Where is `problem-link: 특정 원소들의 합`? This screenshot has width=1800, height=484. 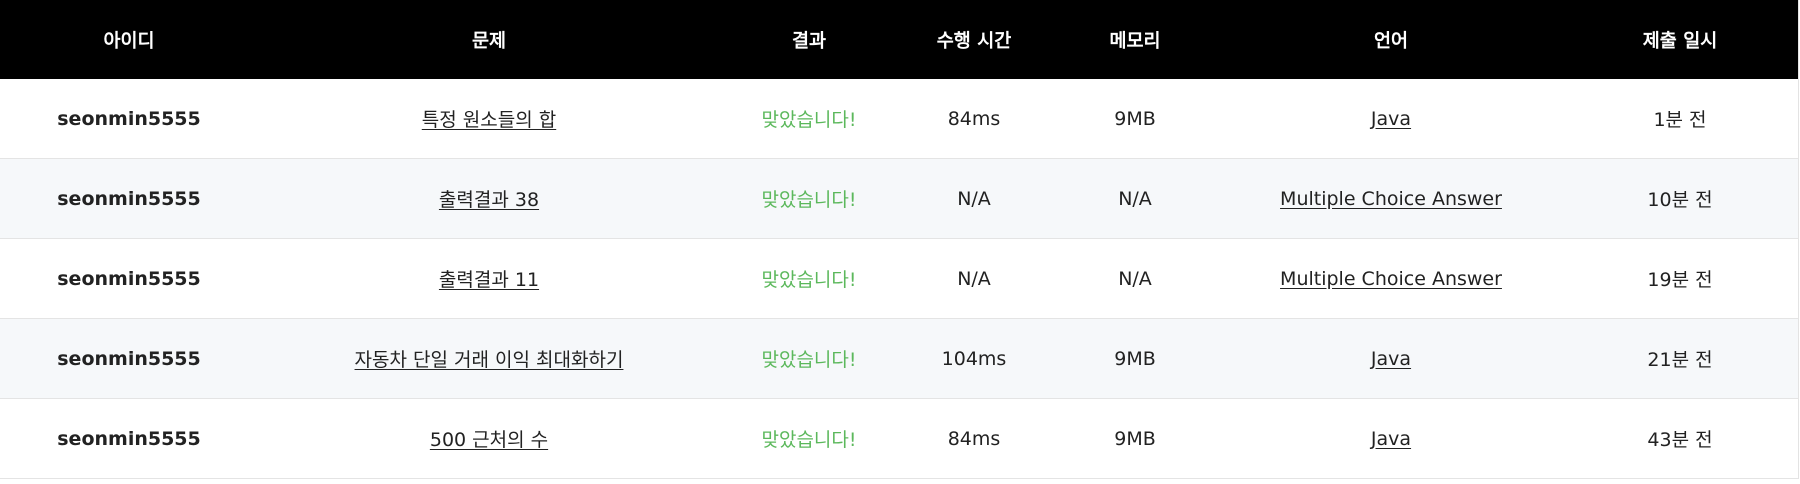
problem-link: 특정 원소들의 합 is located at coordinates (489, 120).